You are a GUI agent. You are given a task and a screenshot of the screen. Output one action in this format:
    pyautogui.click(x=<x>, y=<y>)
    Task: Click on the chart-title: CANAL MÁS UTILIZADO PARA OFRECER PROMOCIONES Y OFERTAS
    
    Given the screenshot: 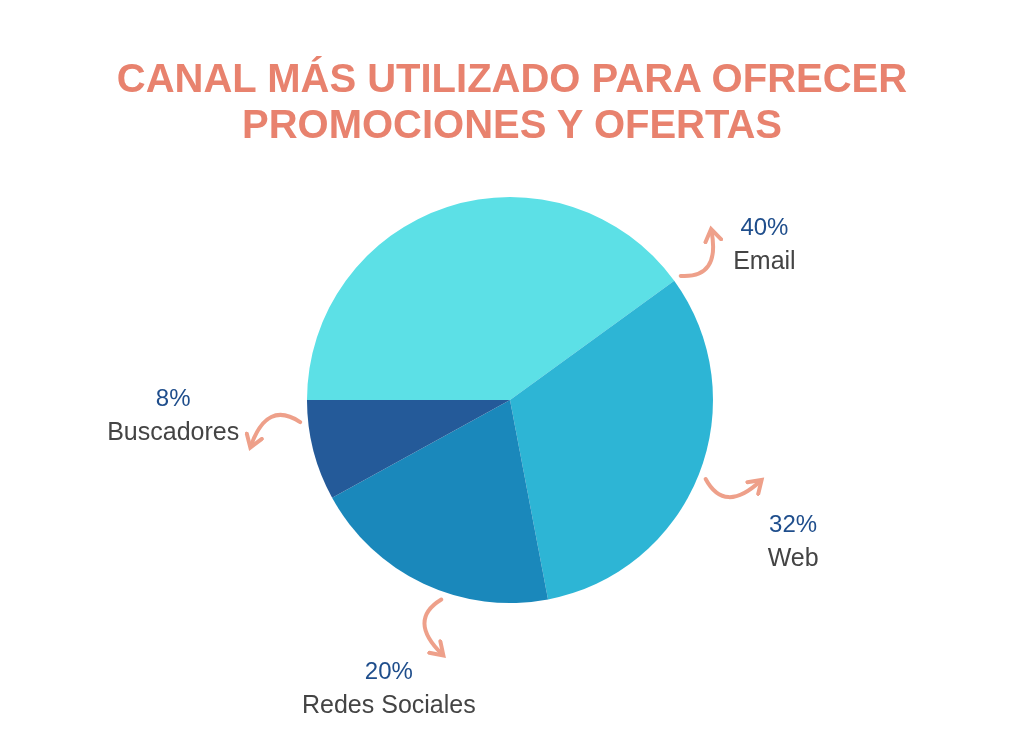 What is the action you would take?
    pyautogui.click(x=512, y=101)
    